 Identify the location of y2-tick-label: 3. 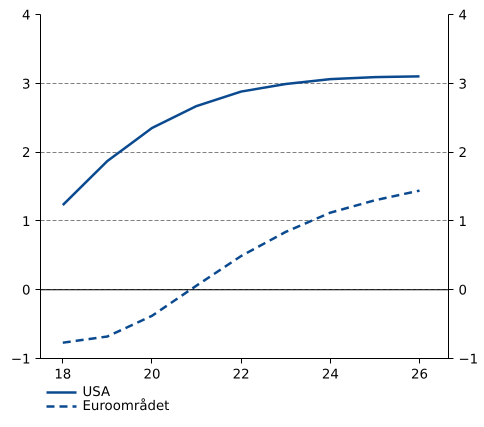
(462, 84).